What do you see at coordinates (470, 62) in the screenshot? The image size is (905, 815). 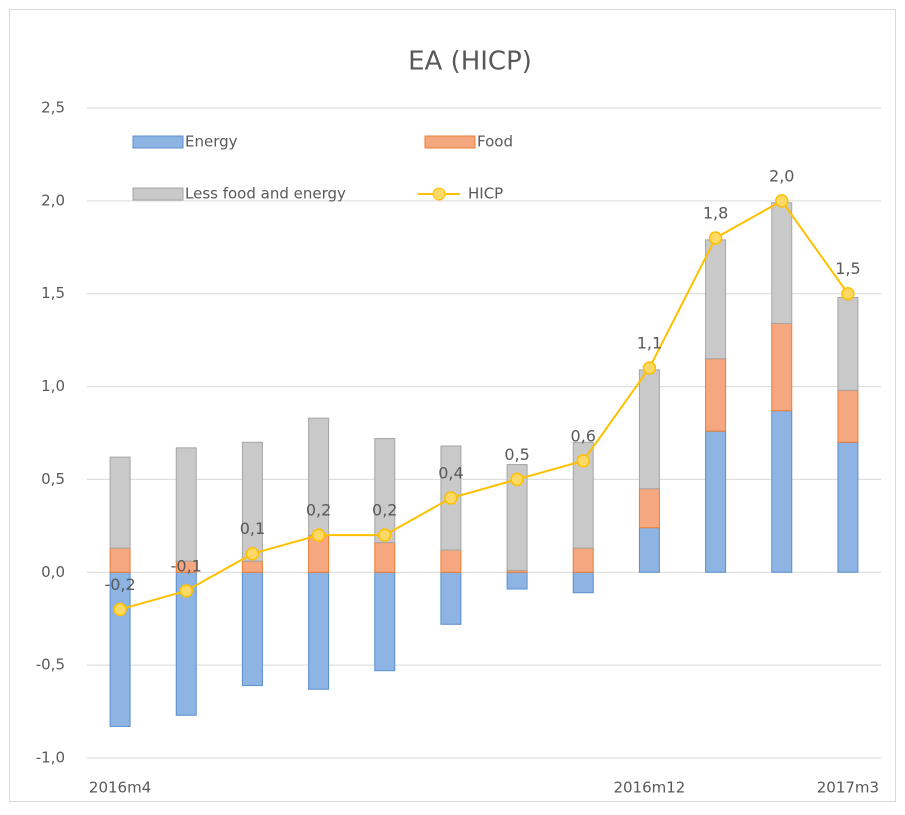 I see `chart-title: EA (HICP)` at bounding box center [470, 62].